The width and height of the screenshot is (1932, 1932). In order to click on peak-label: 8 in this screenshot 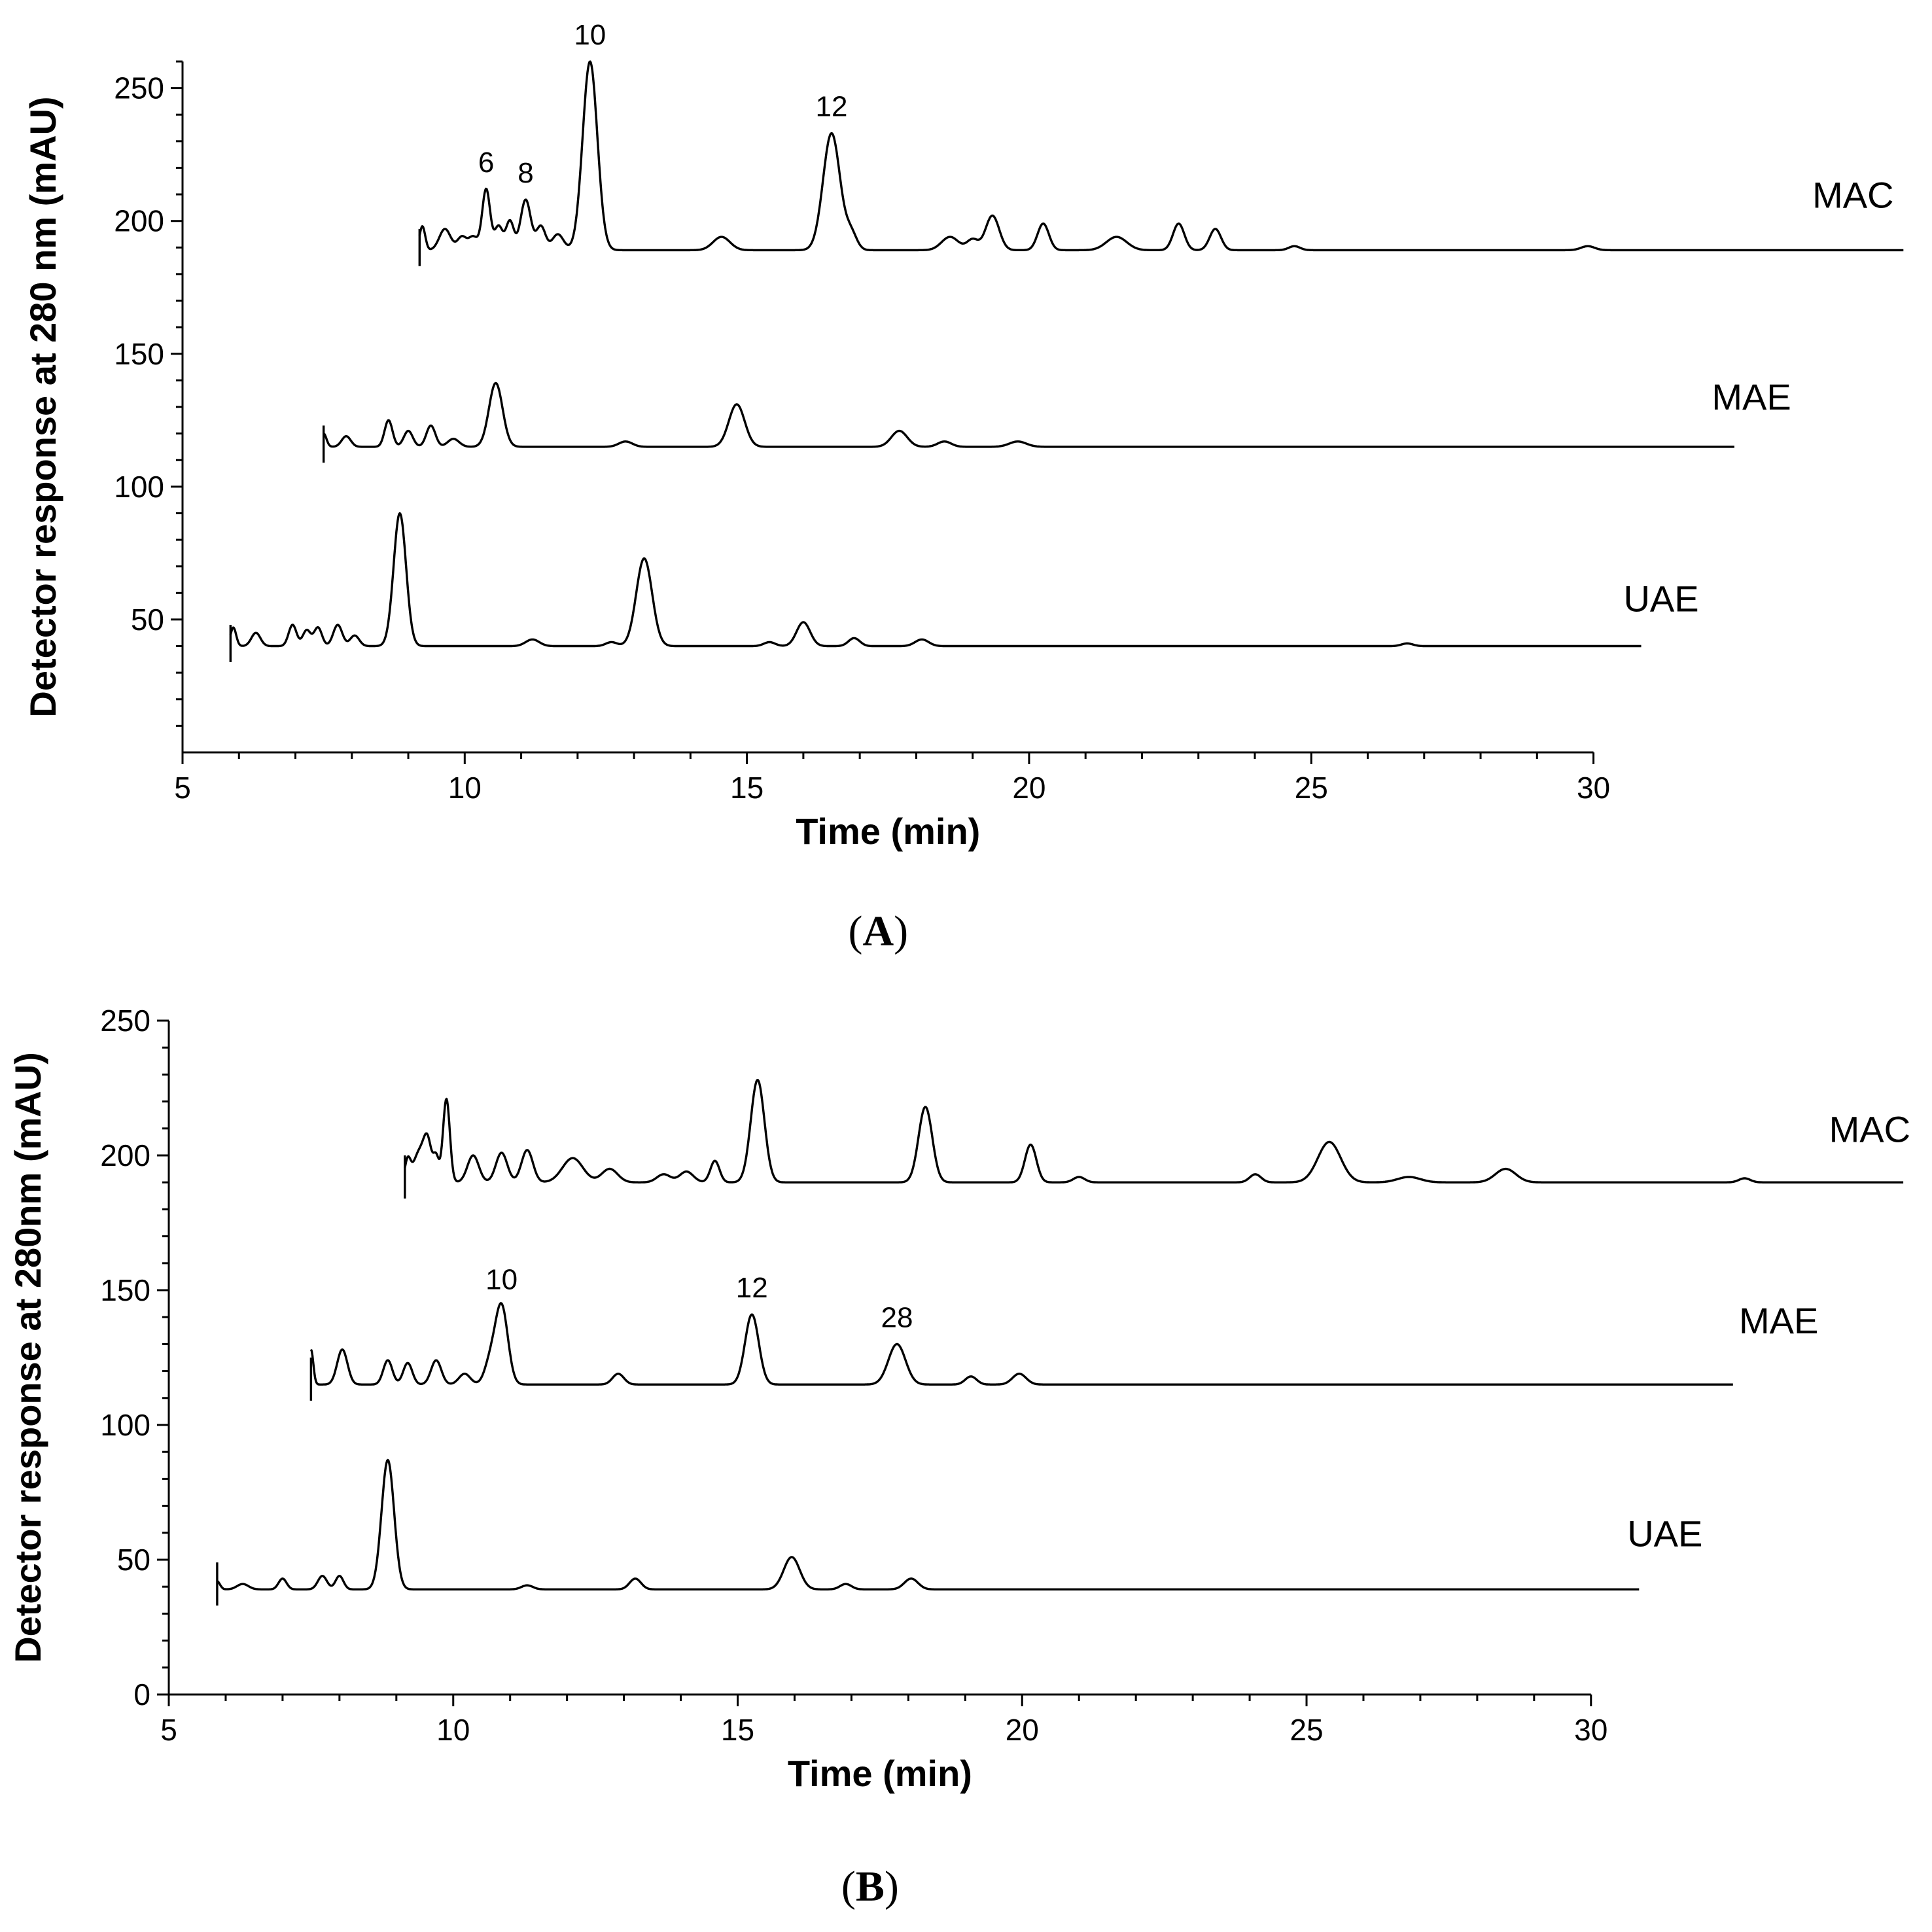, I will do `click(525, 173)`.